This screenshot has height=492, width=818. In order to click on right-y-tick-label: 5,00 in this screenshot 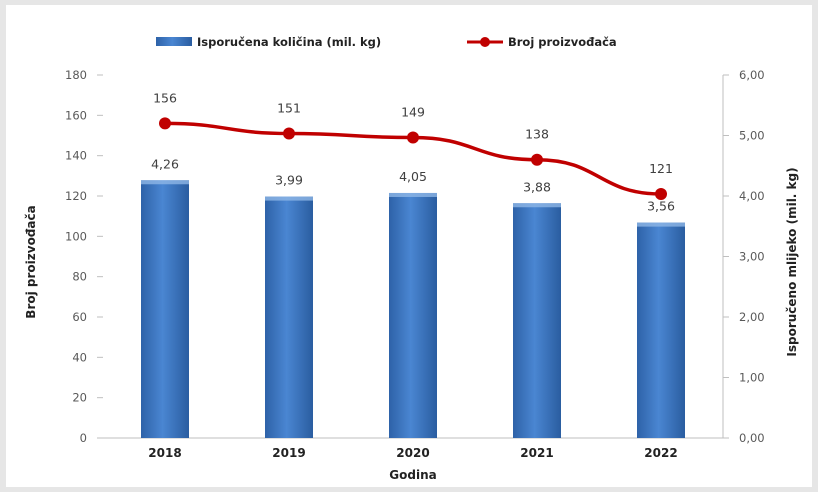, I will do `click(752, 136)`.